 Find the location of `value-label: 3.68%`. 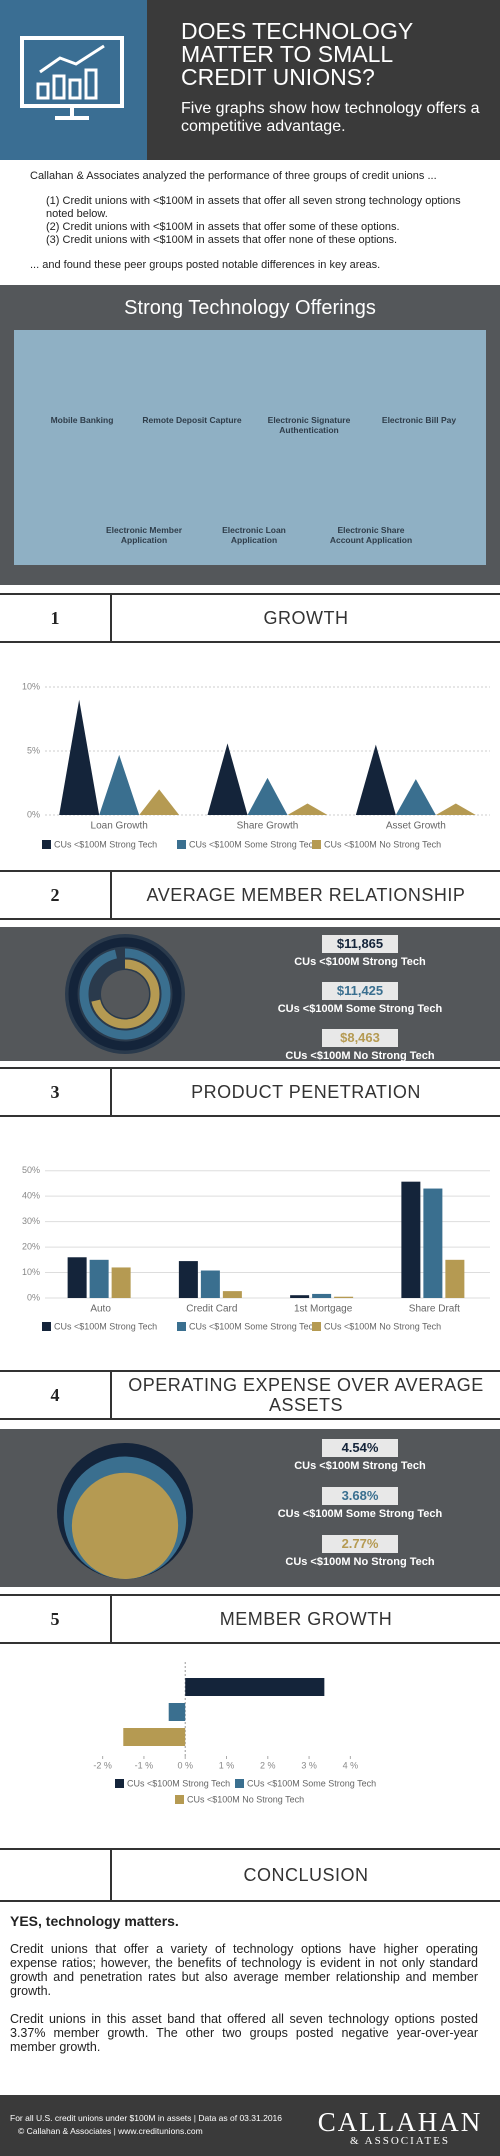

value-label: 3.68% is located at coordinates (360, 1496).